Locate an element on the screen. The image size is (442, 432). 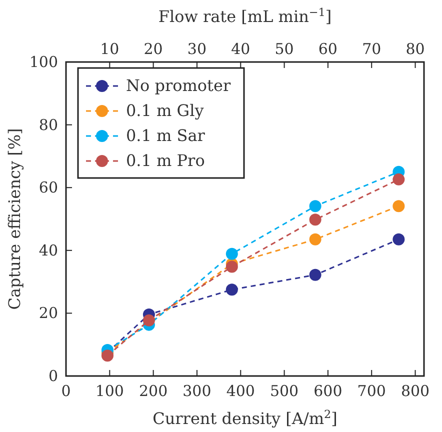
x2-tick-label: 40 is located at coordinates (240, 49).